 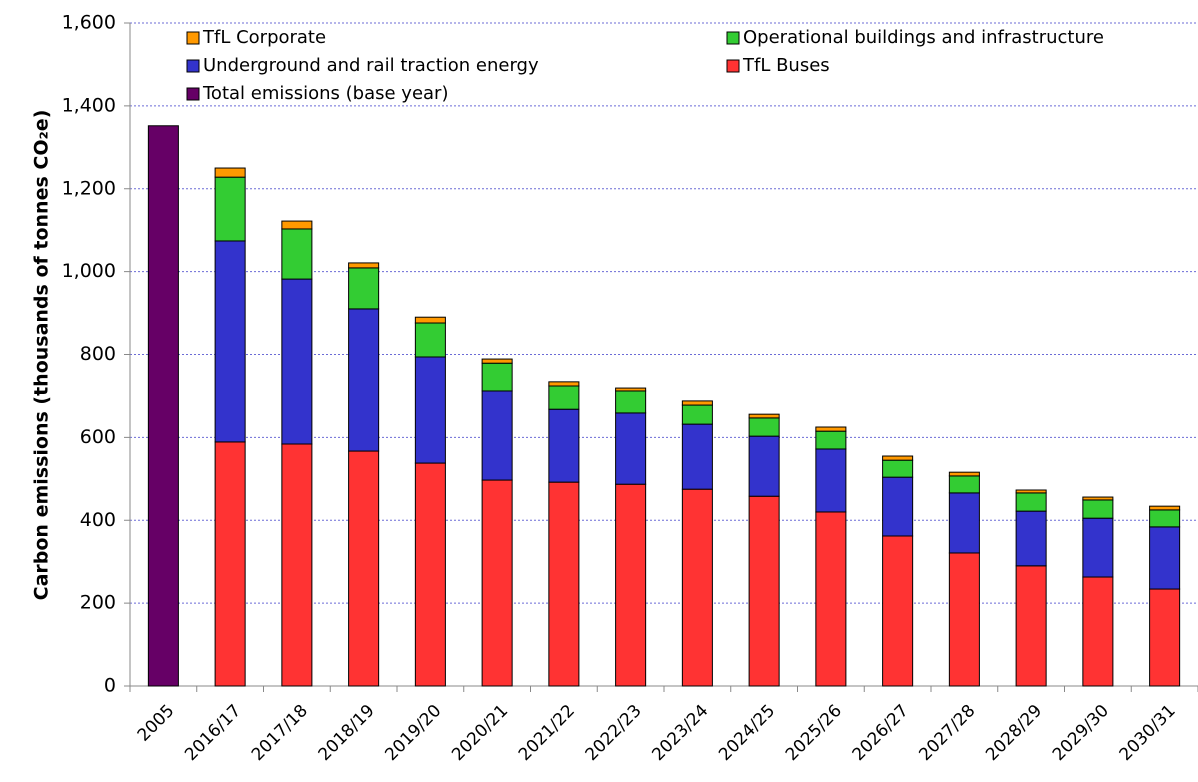 I want to click on legend-label: TfL Corporate, so click(x=264, y=37).